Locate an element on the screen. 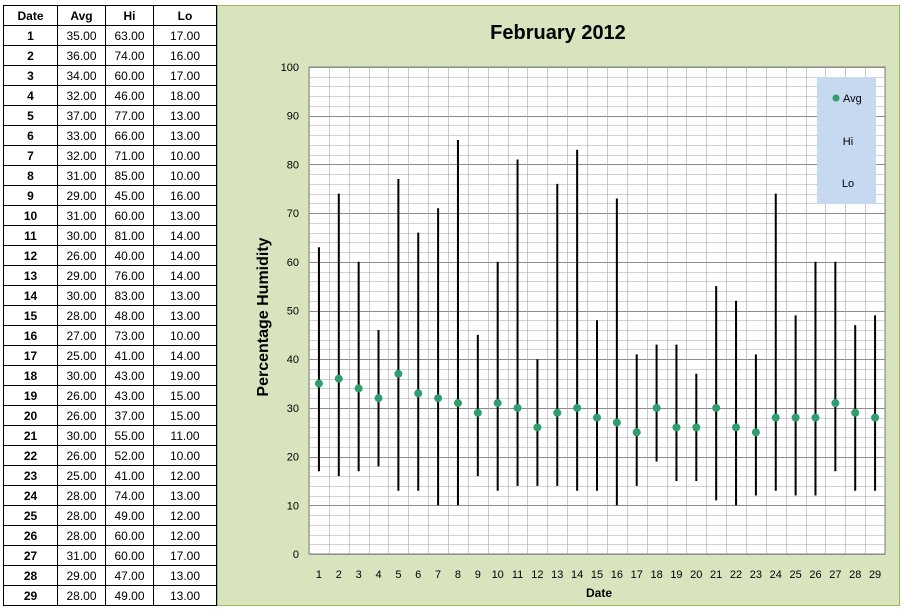 Image resolution: width=904 pixels, height=611 pixels. x-tick-label: 27 is located at coordinates (835, 575).